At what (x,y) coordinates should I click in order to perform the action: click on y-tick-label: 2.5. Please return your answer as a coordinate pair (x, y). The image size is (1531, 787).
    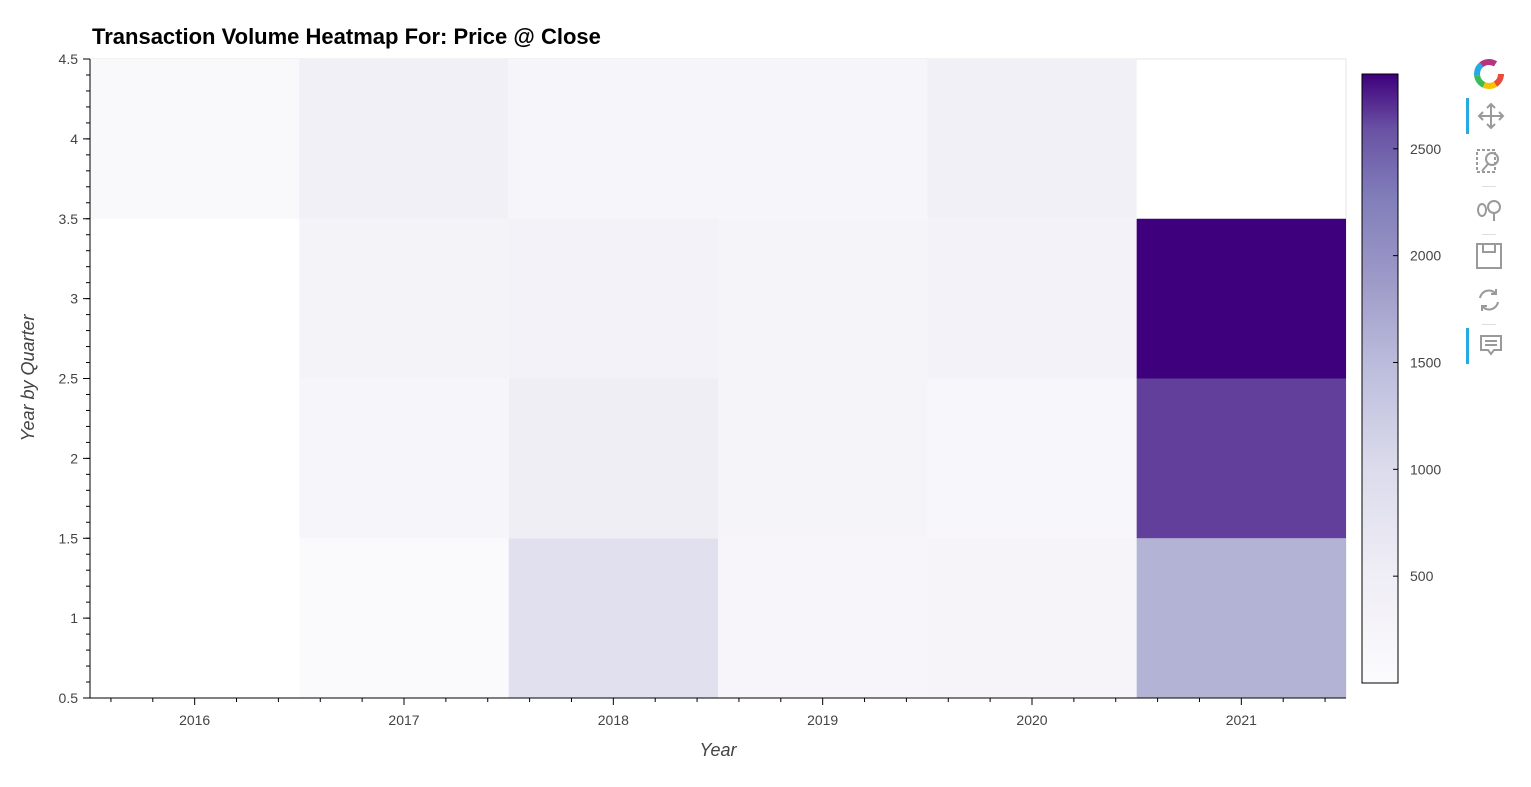
    Looking at the image, I should click on (69, 379).